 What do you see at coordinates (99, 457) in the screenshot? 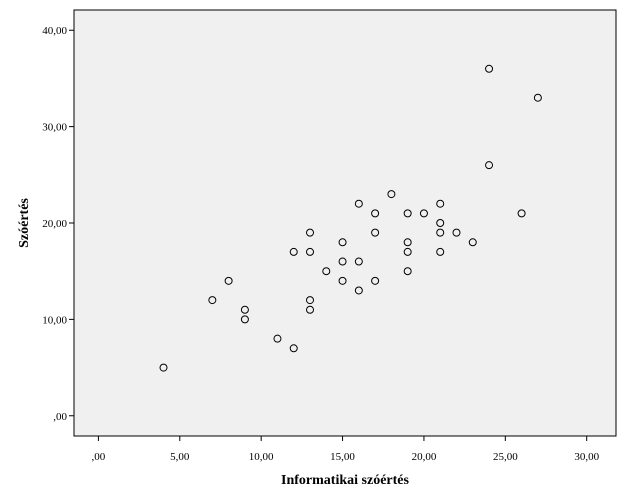
I see `x-tick-label: ,00` at bounding box center [99, 457].